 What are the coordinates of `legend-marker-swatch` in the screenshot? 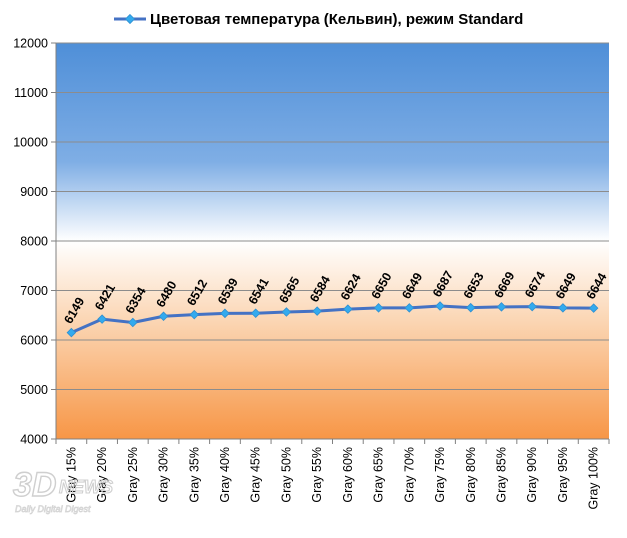 It's located at (130, 19).